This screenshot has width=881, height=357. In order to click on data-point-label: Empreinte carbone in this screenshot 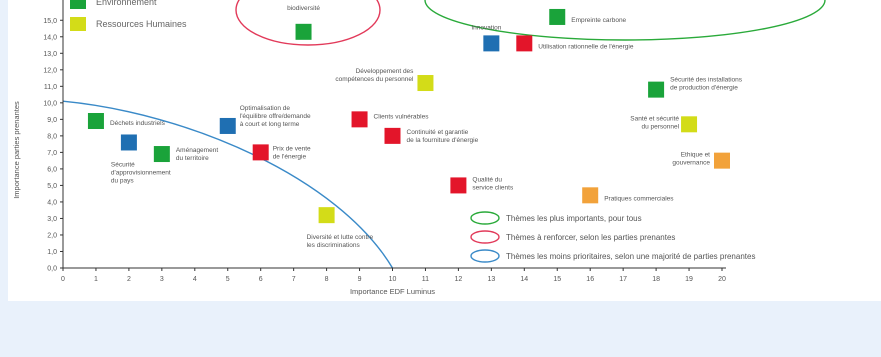, I will do `click(598, 20)`.